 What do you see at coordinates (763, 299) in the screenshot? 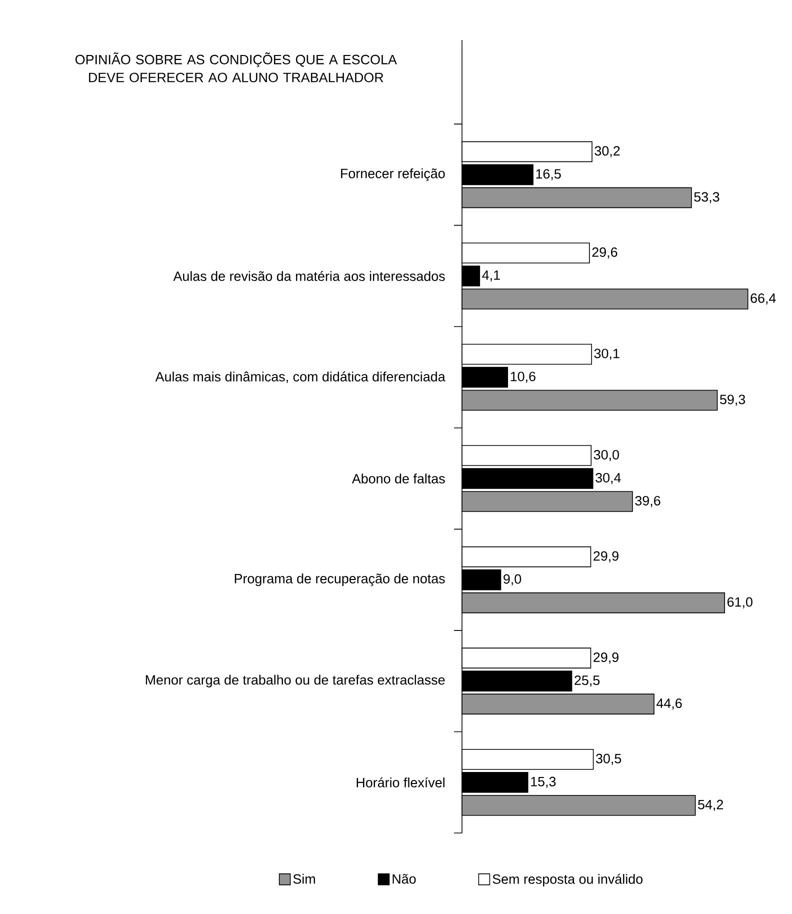
I see `data-label: 66,4` at bounding box center [763, 299].